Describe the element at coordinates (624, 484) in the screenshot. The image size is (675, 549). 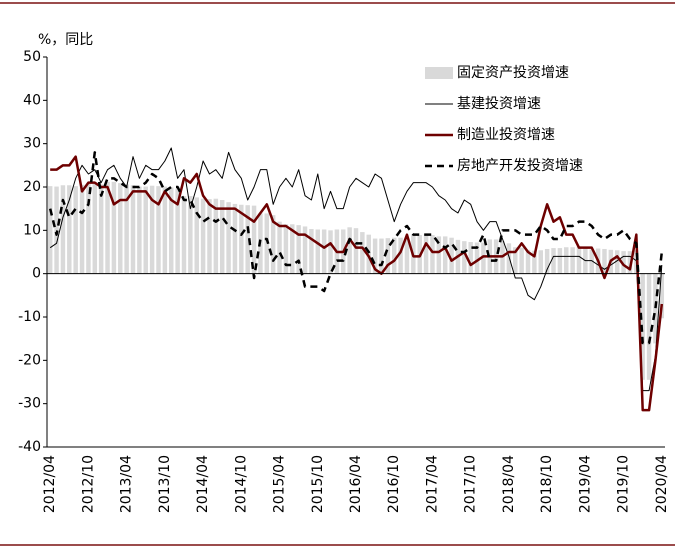
I see `x-tick-label: 2019/10` at that location.